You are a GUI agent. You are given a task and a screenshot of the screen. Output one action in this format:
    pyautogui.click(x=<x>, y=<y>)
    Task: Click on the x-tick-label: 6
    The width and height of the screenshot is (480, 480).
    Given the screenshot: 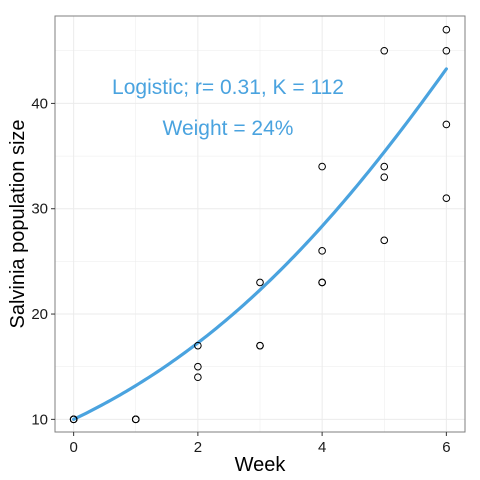 What is the action you would take?
    pyautogui.click(x=446, y=447)
    